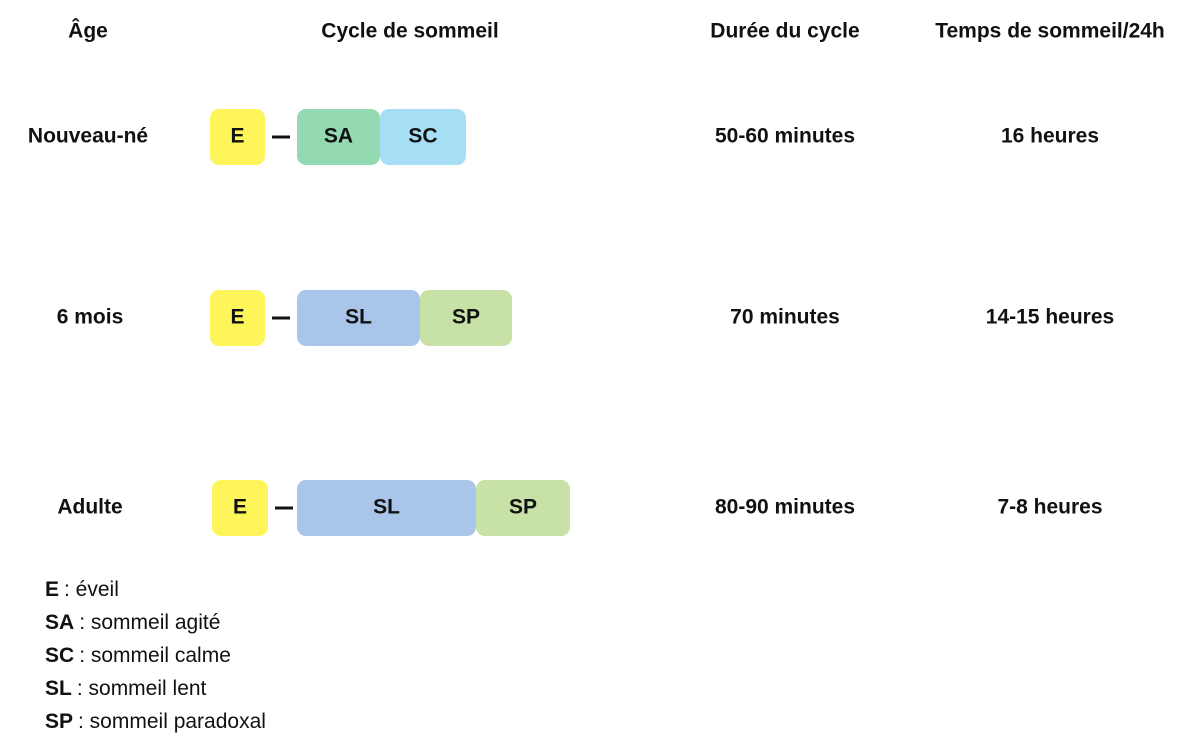 The image size is (1203, 747). I want to click on segment-label: SC, so click(422, 136).